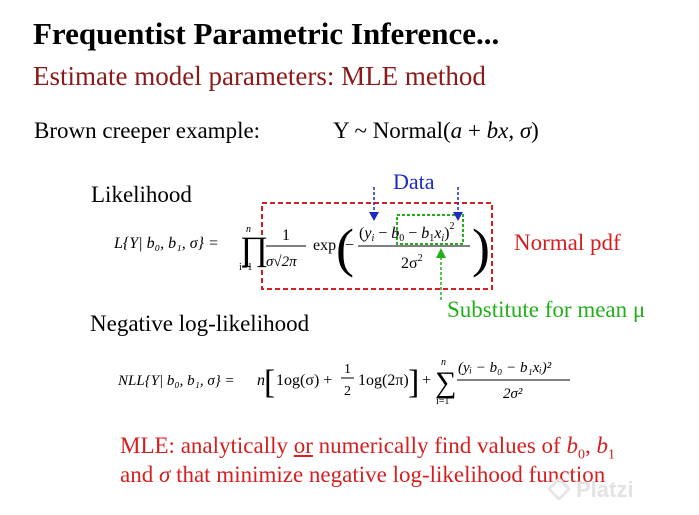 The height and width of the screenshot is (515, 699). Describe the element at coordinates (324, 245) in the screenshot. I see `exp-function: exp` at that location.